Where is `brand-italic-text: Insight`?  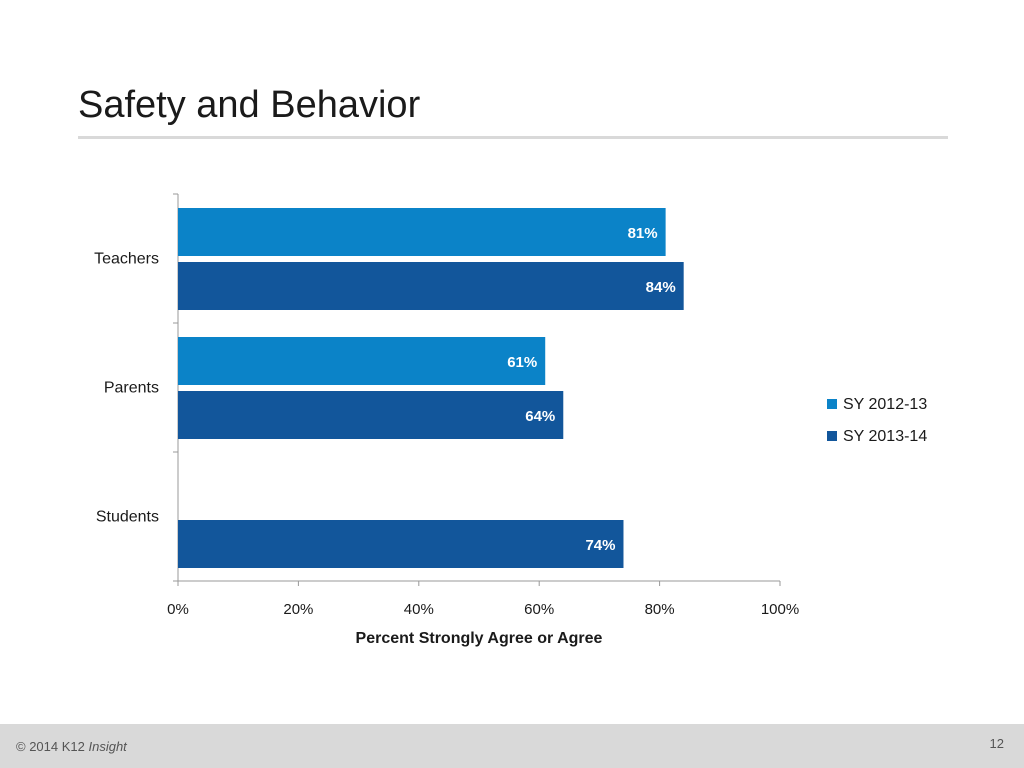 brand-italic-text: Insight is located at coordinates (107, 746).